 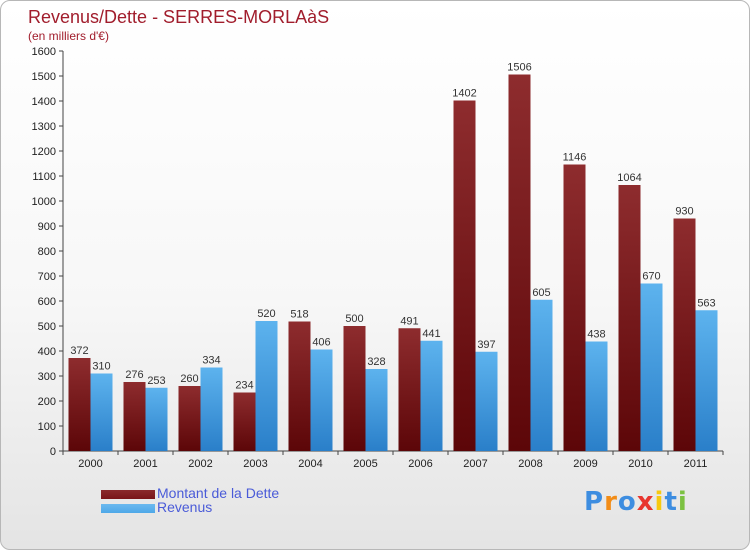 What do you see at coordinates (185, 507) in the screenshot?
I see `legend-label-revenue: Revenus` at bounding box center [185, 507].